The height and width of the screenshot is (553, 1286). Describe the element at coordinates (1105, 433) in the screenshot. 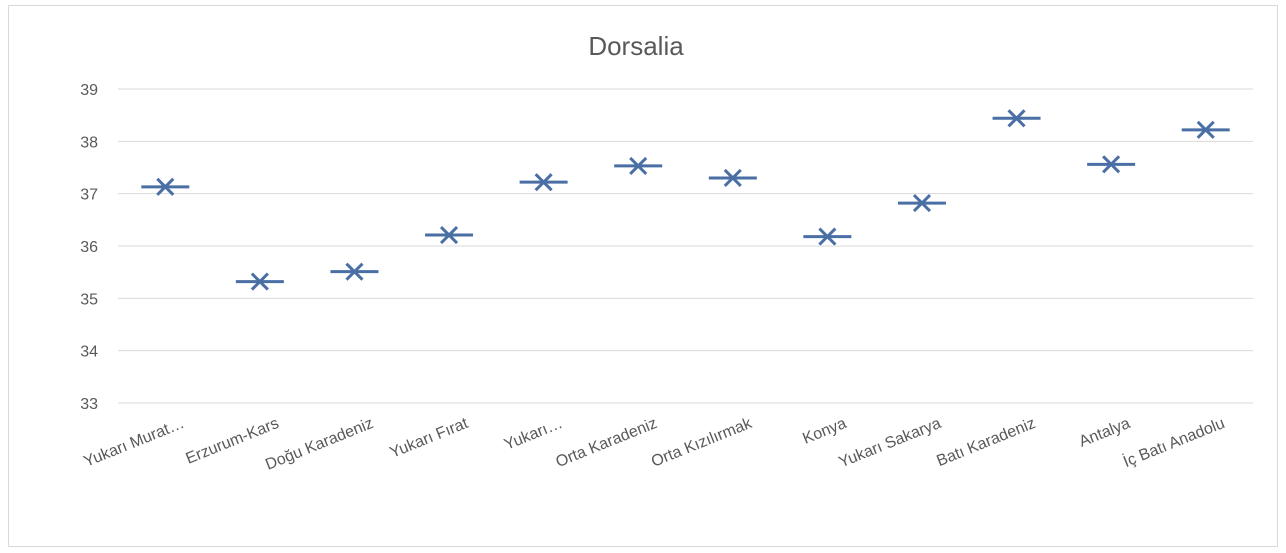

I see `x-tick-label: Antalya` at that location.